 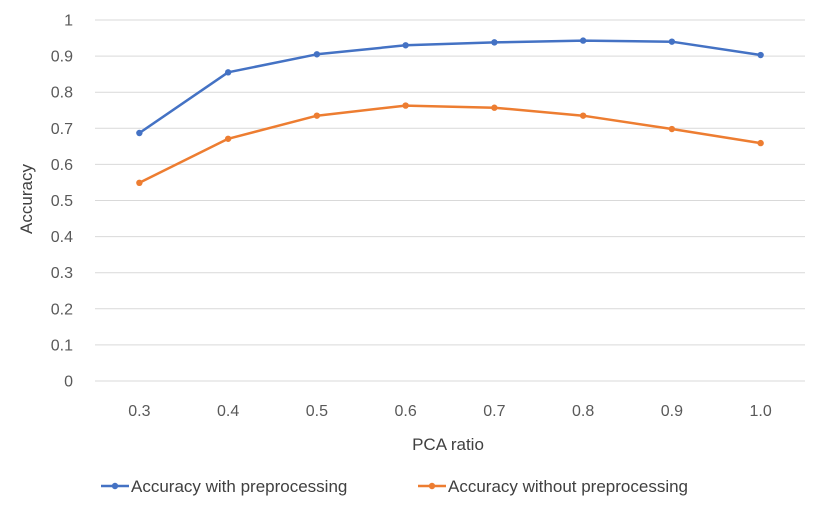 I want to click on x-tick-label: 0.7, so click(x=494, y=411).